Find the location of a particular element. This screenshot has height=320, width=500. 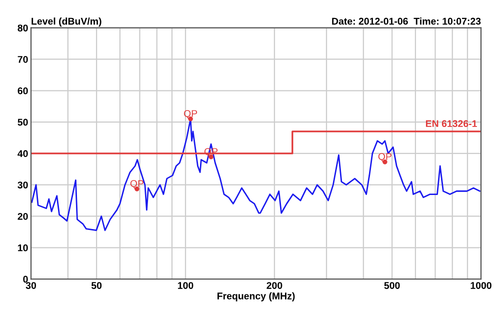

y-tick-label: 80 is located at coordinates (23, 28).